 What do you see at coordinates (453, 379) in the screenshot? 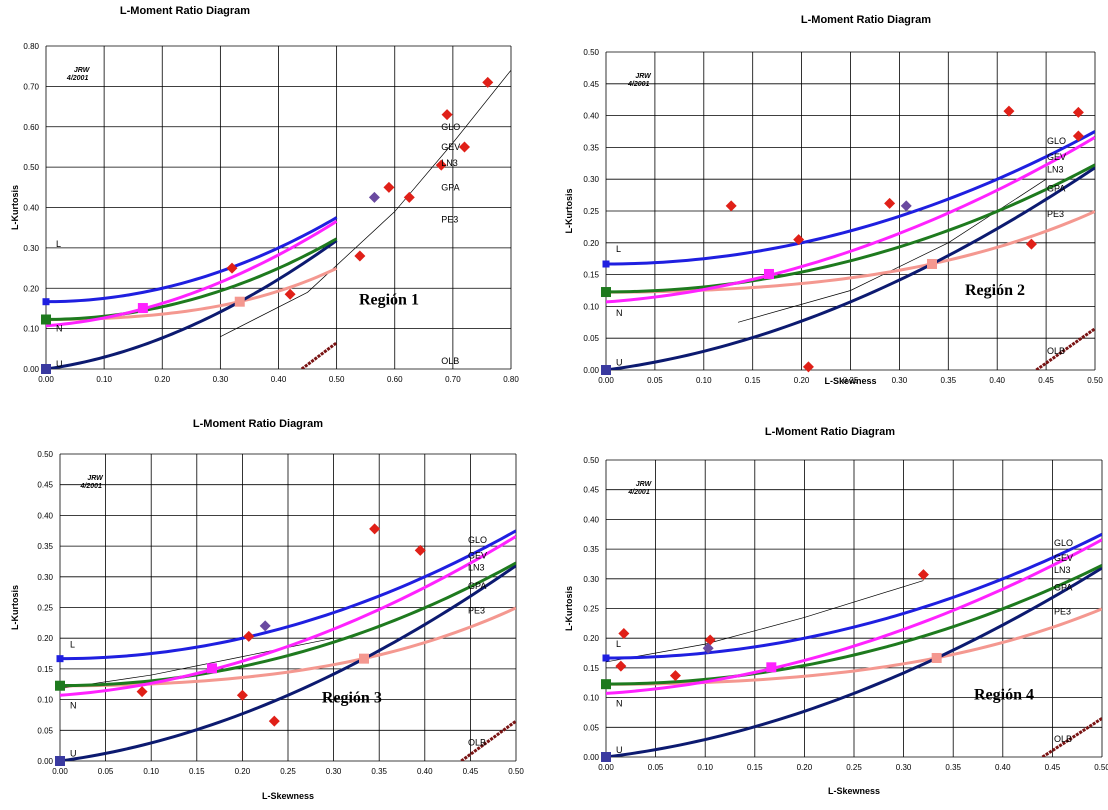
I see `x-tick-label: 0.70` at bounding box center [453, 379].